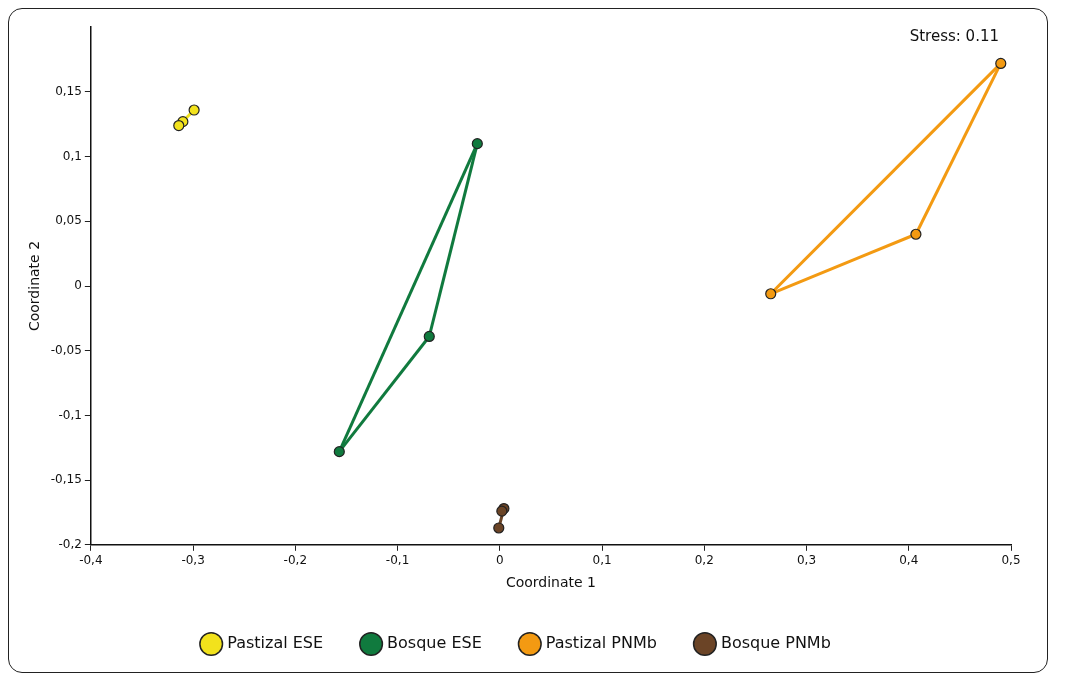 The height and width of the screenshot is (689, 1065). What do you see at coordinates (1011, 560) in the screenshot?
I see `x-tick-label: 0,5` at bounding box center [1011, 560].